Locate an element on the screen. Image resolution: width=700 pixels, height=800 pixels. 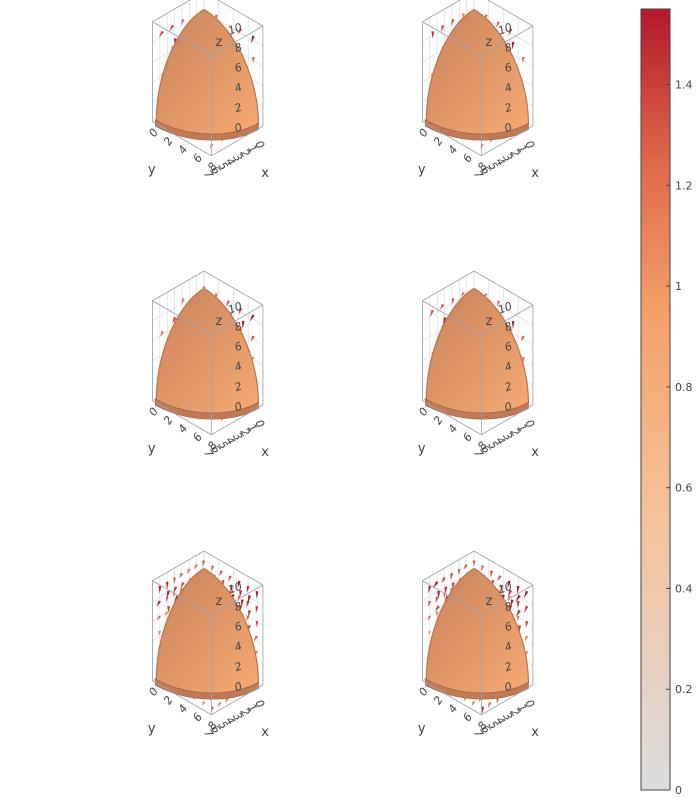
y-axis-title: y is located at coordinates (422, 170).